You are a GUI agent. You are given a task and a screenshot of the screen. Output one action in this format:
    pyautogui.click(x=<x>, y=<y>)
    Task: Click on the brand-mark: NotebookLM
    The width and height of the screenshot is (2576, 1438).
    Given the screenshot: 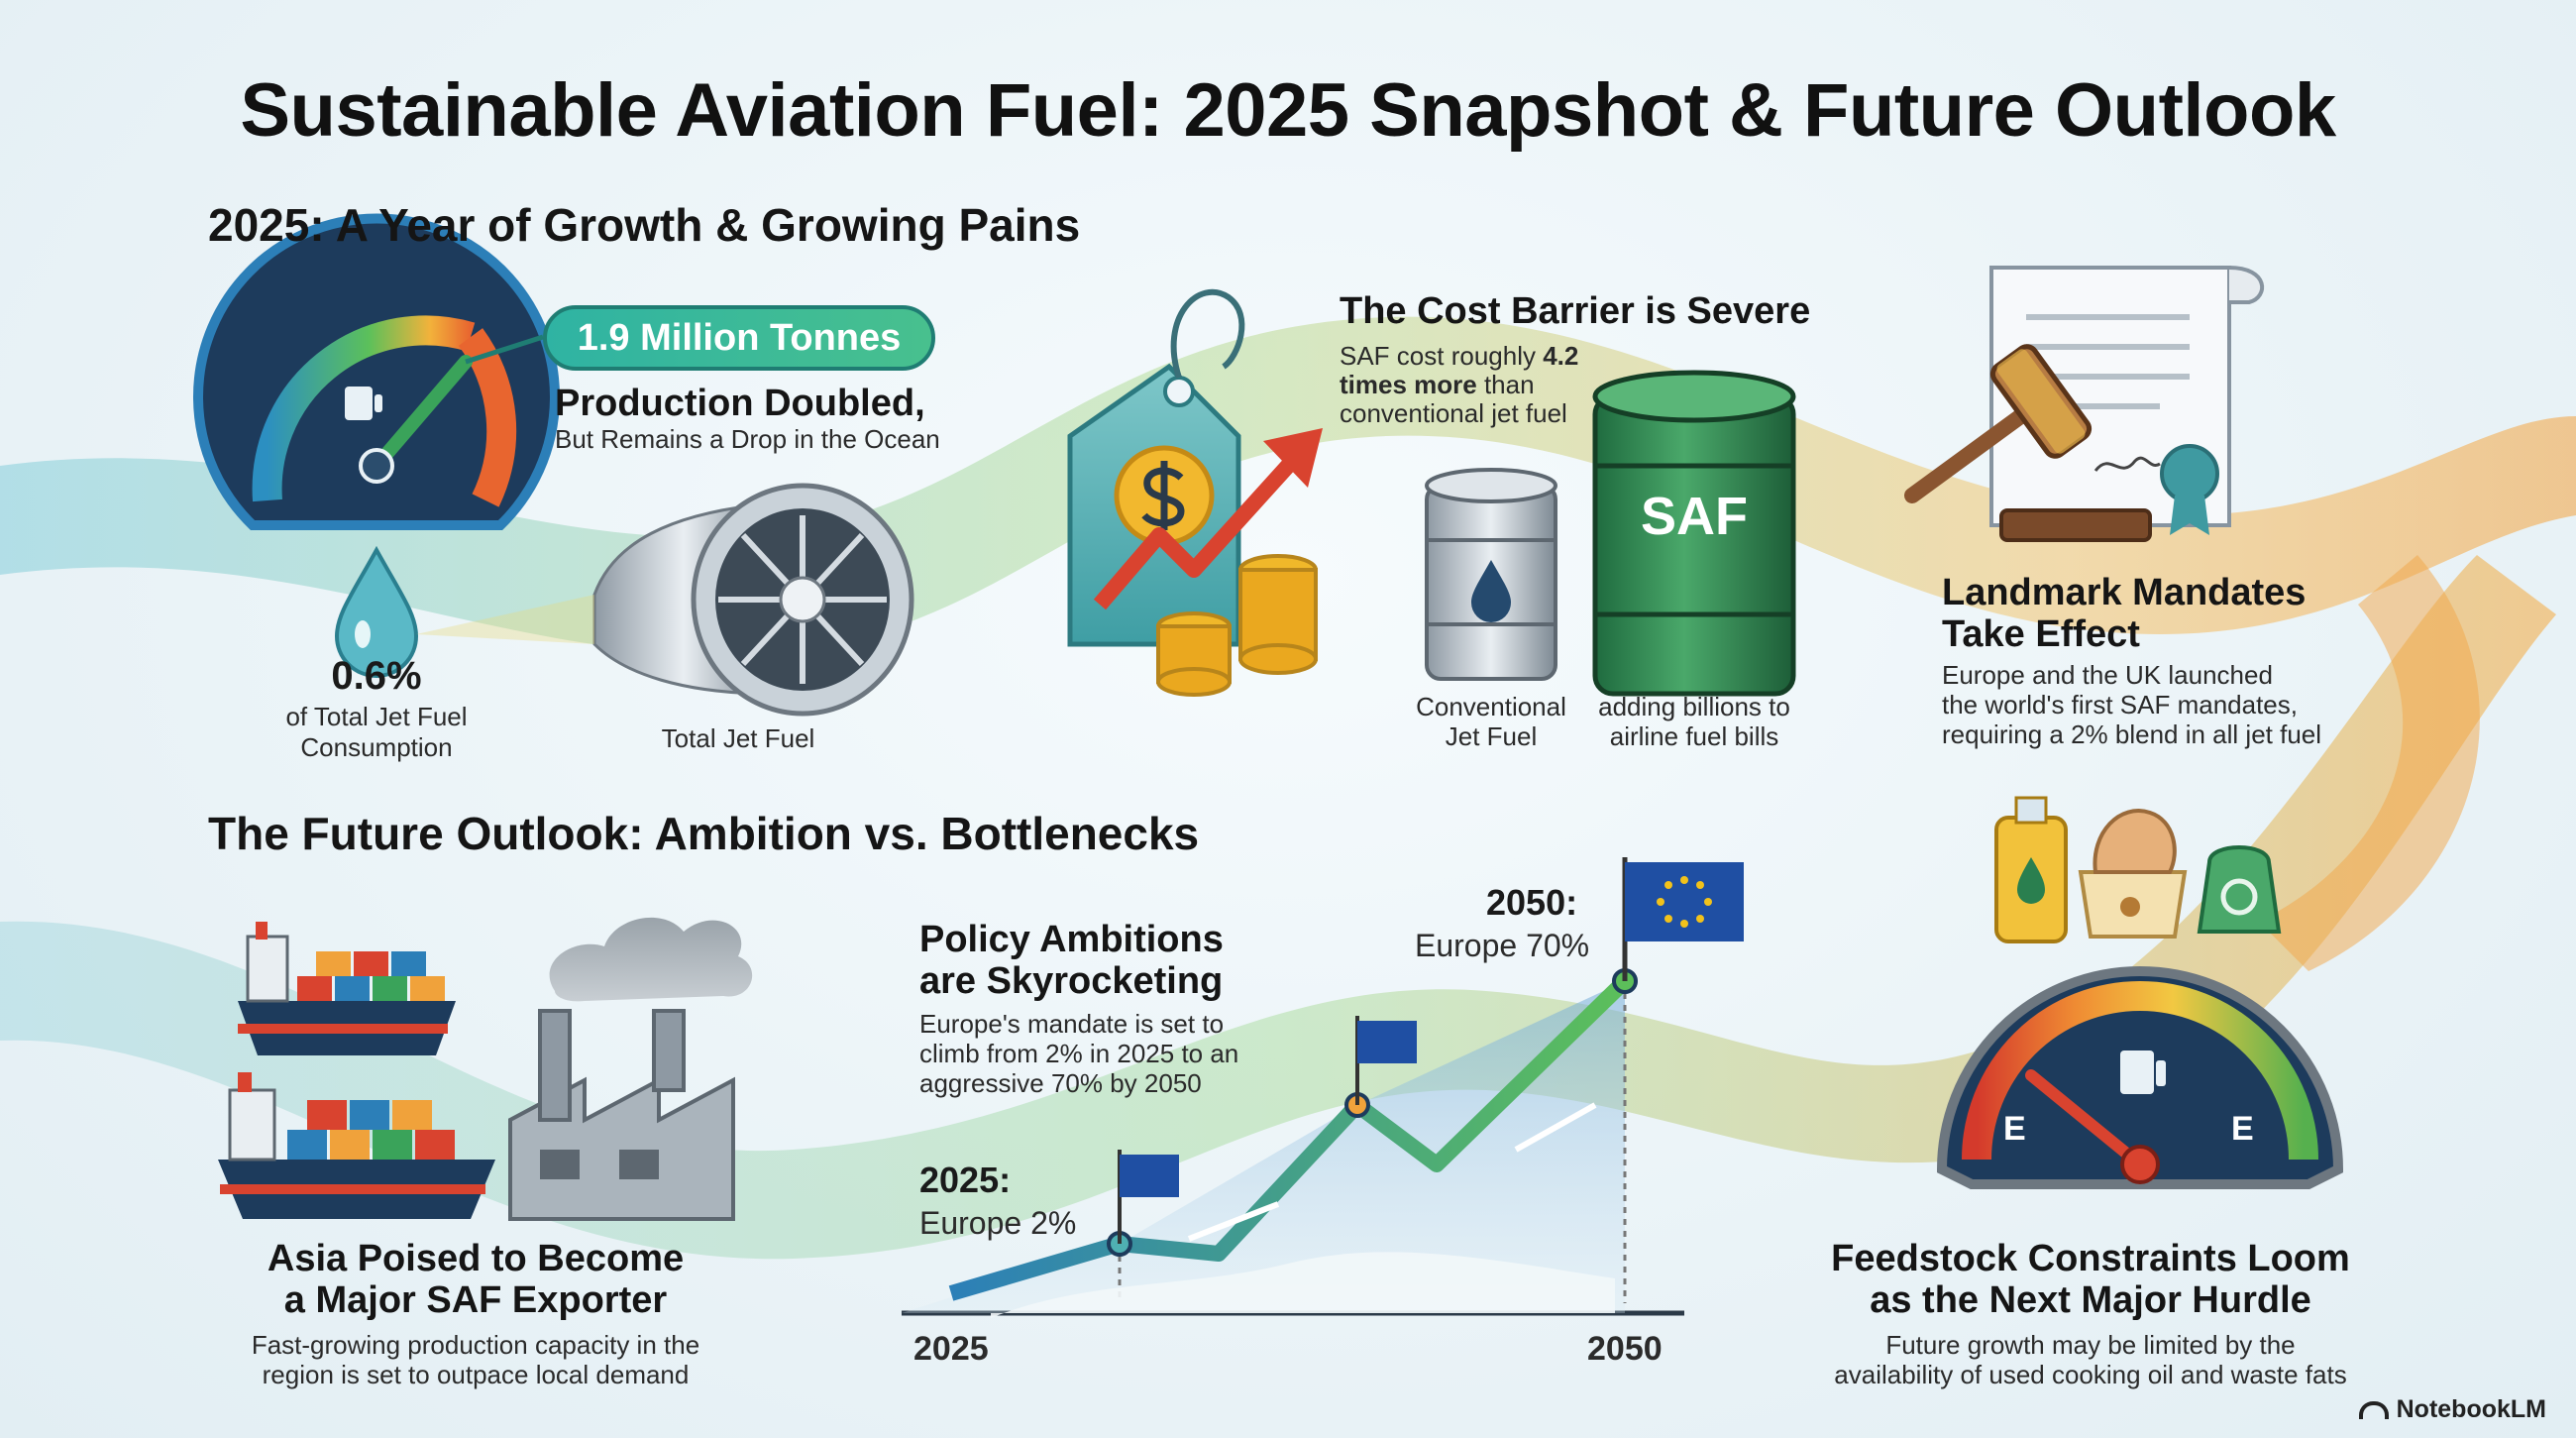 What is the action you would take?
    pyautogui.click(x=2452, y=1409)
    